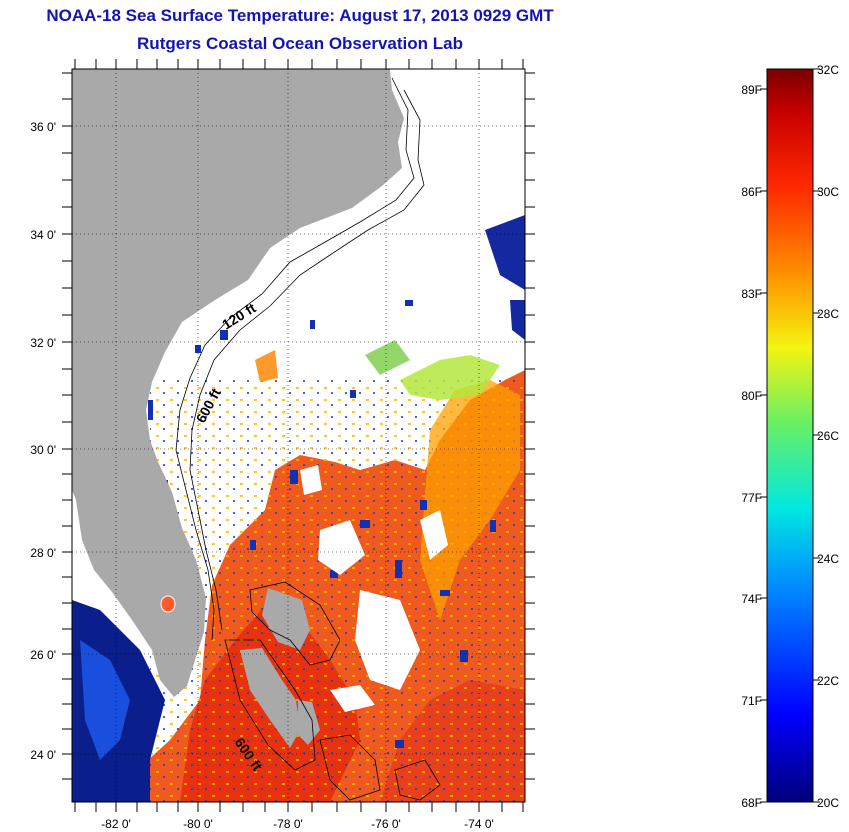  I want to click on lat-label: 34 0', so click(43, 235).